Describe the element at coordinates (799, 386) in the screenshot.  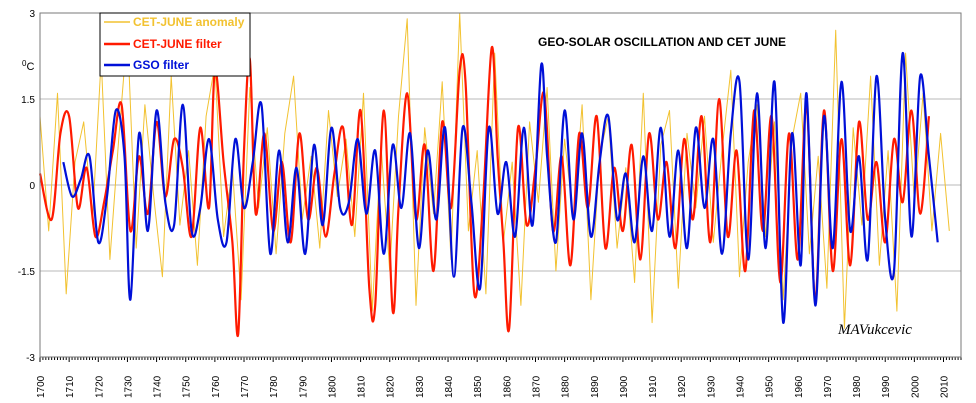
I see `x-tick-label: 1960` at that location.